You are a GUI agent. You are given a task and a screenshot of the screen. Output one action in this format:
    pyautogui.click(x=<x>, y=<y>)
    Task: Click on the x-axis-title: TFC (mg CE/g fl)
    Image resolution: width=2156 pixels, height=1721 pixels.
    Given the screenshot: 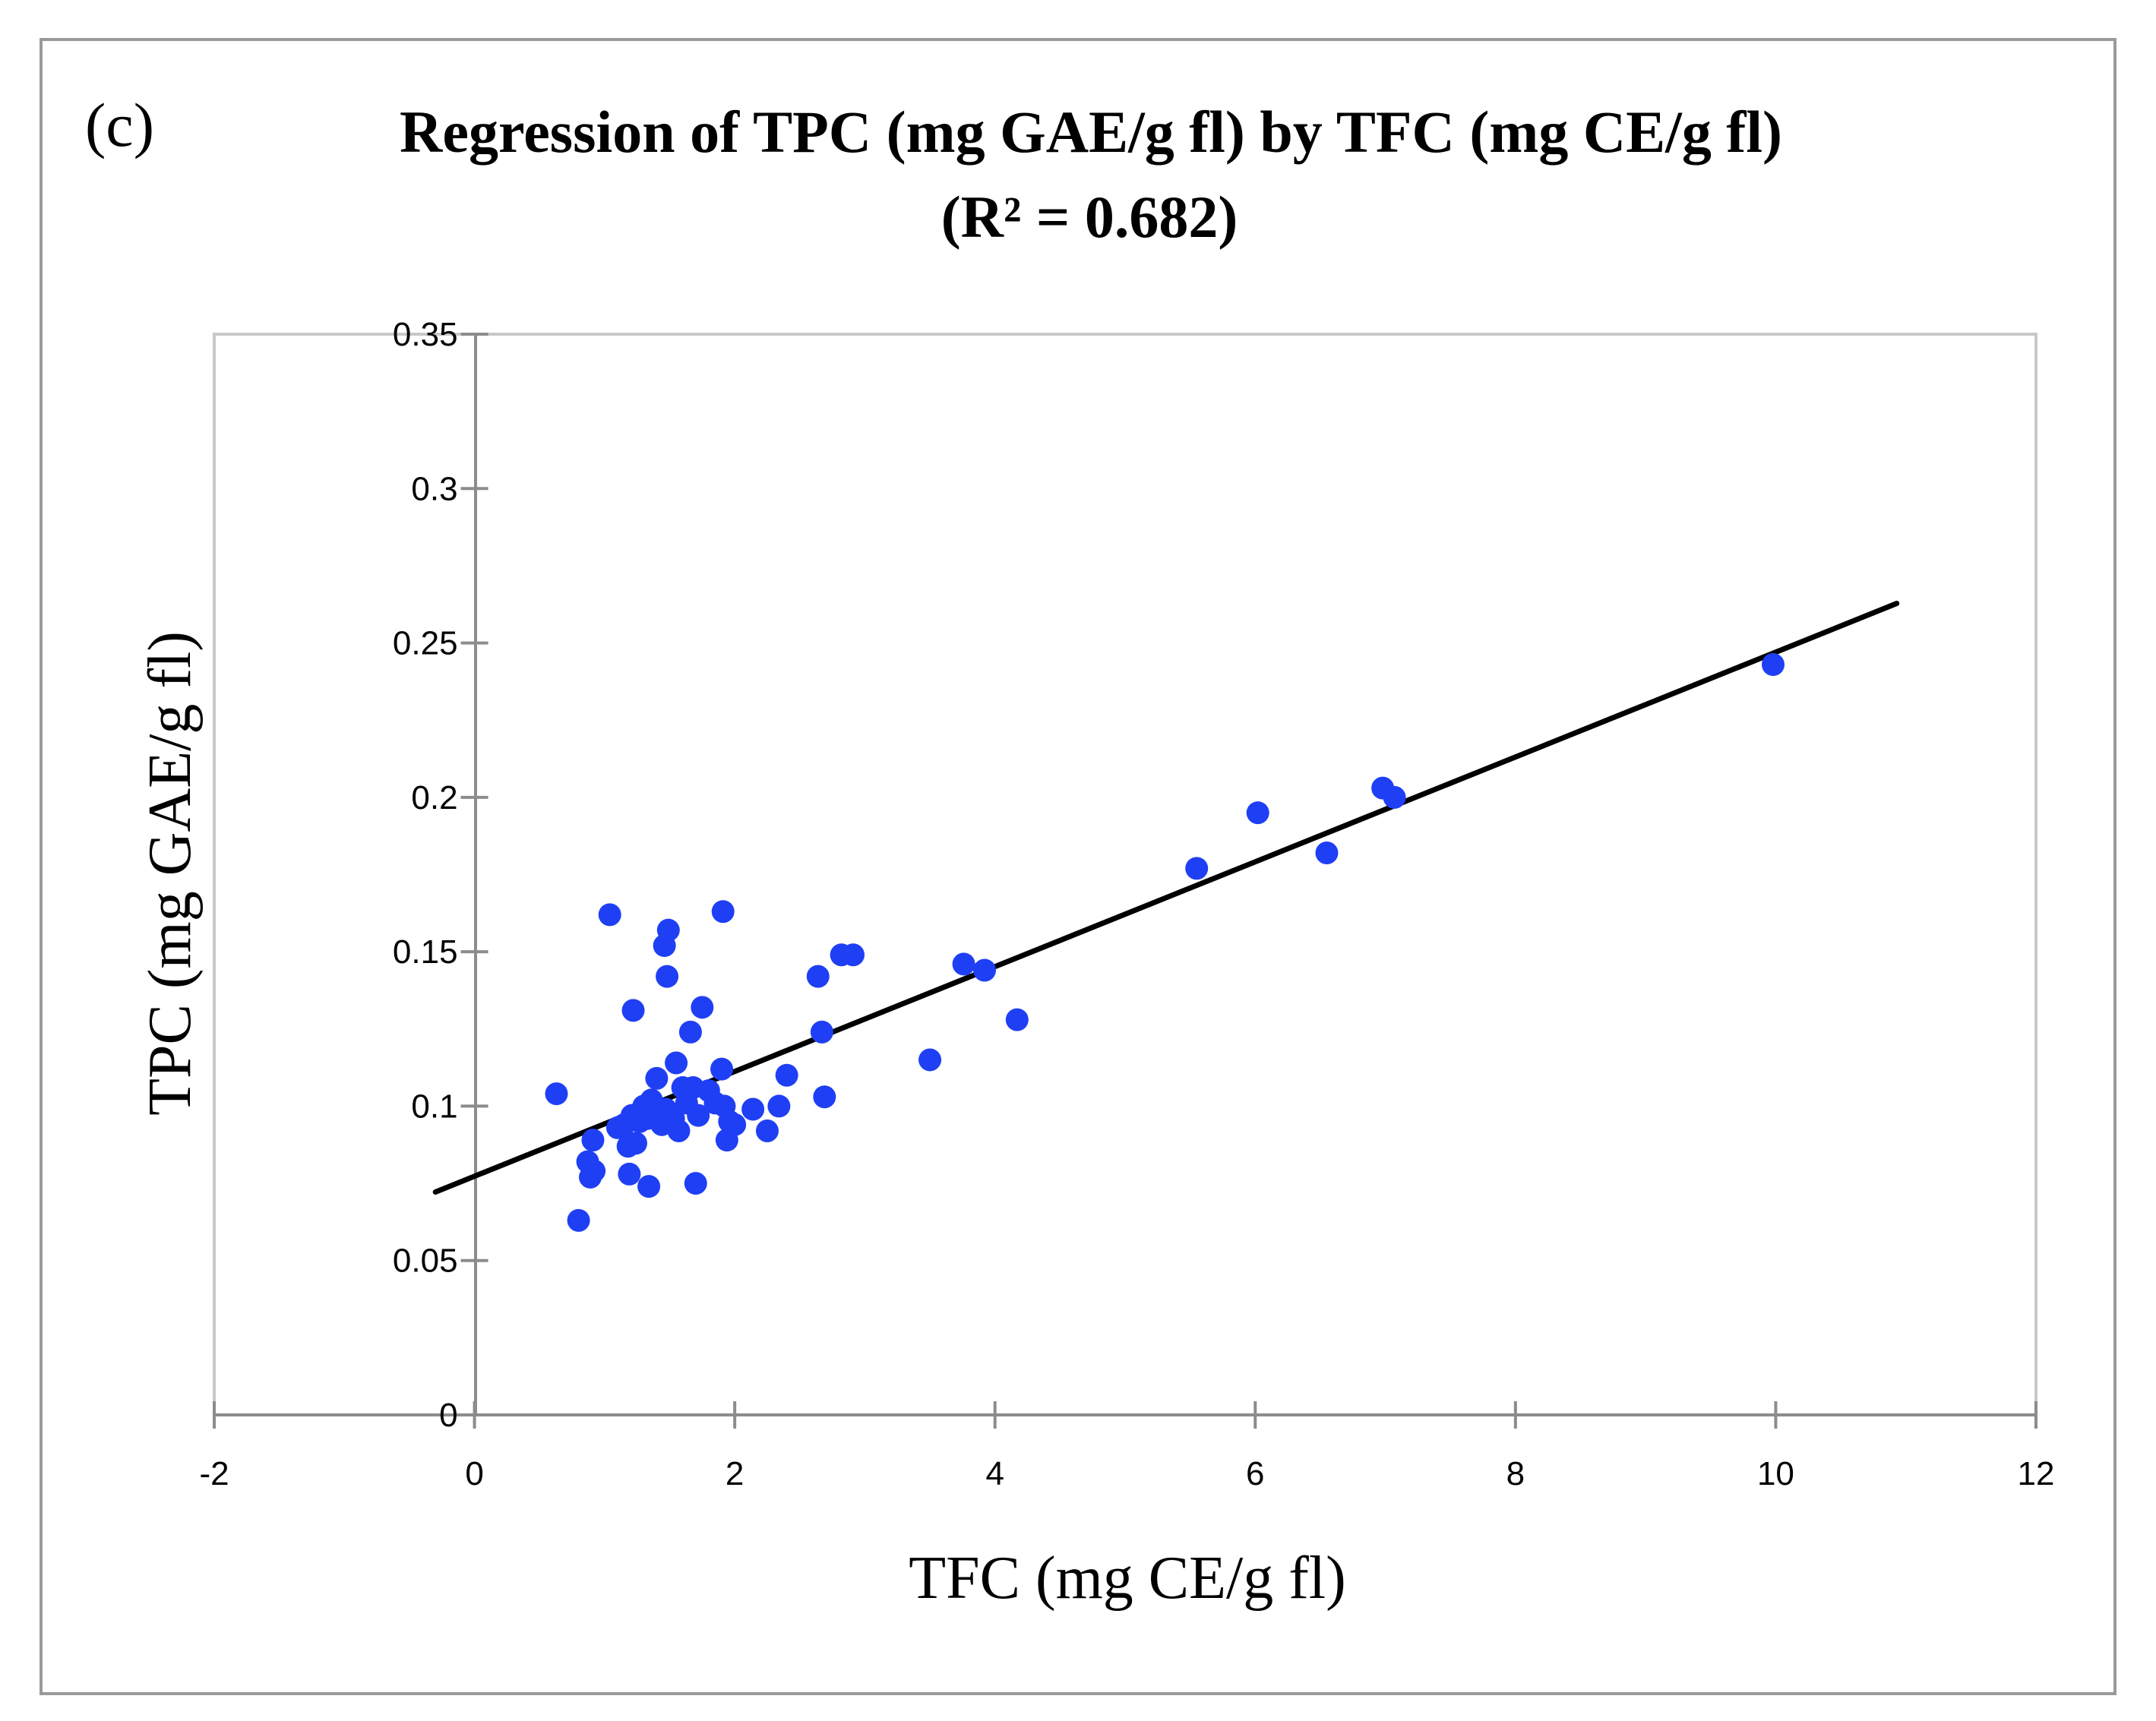 What is the action you would take?
    pyautogui.click(x=1127, y=1578)
    